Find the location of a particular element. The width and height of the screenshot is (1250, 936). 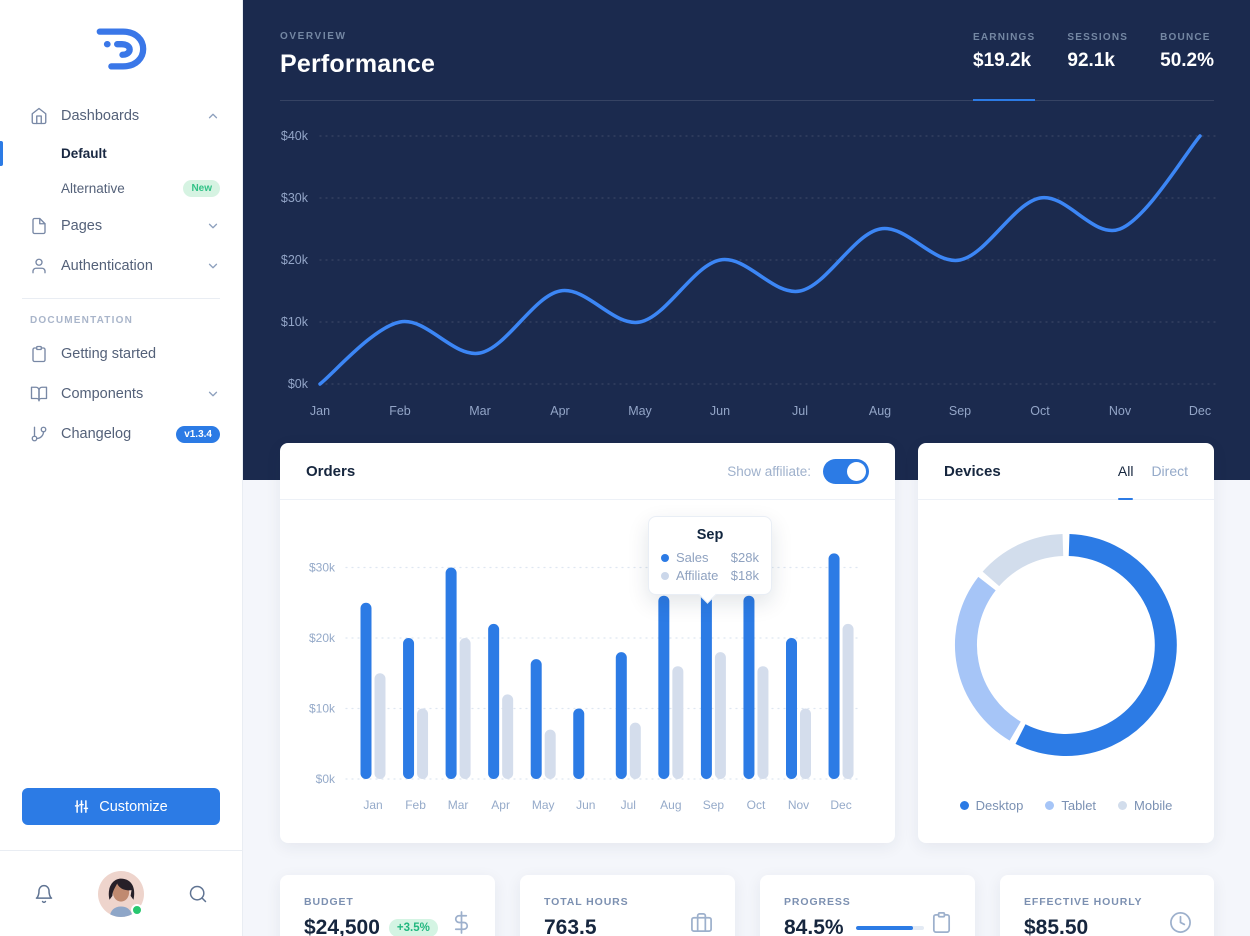

devices-card: Devices All Direct Desktop Tablet Mobile is located at coordinates (1066, 643).